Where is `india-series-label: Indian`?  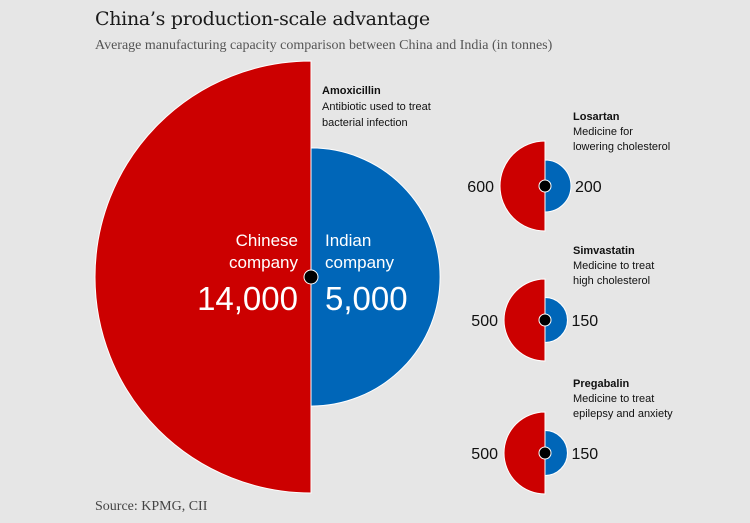 india-series-label: Indian is located at coordinates (348, 240).